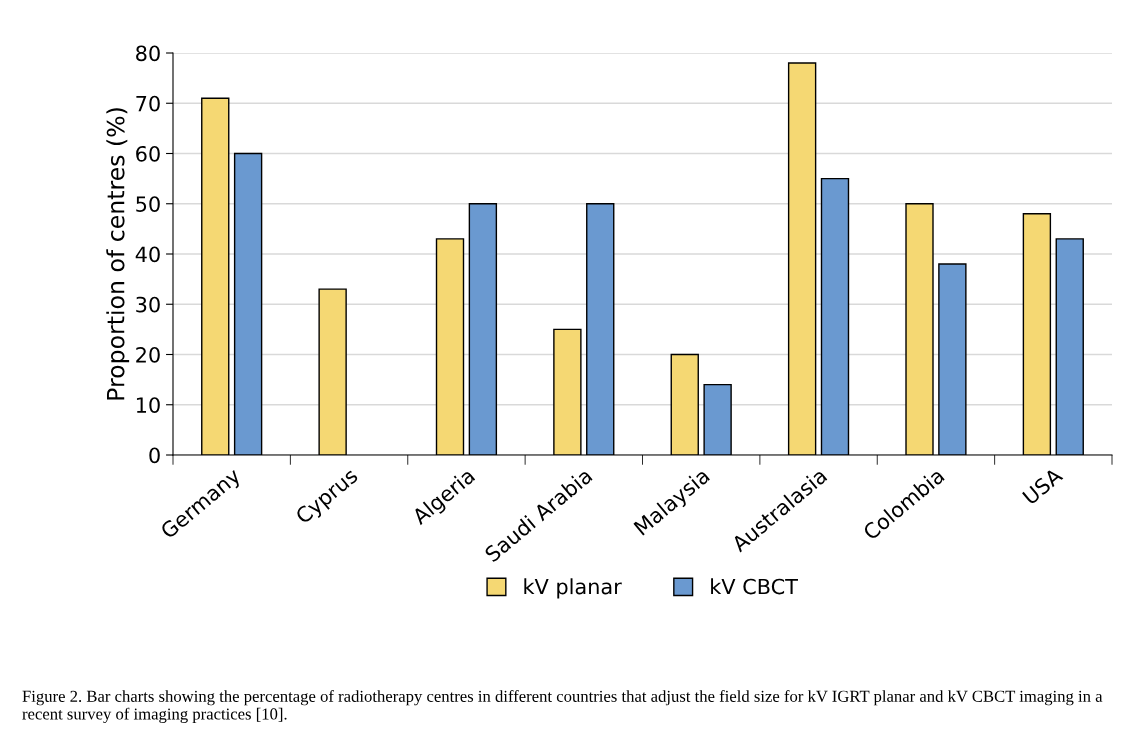 Image resolution: width=1142 pixels, height=747 pixels. I want to click on y-tick-label: 10, so click(148, 405).